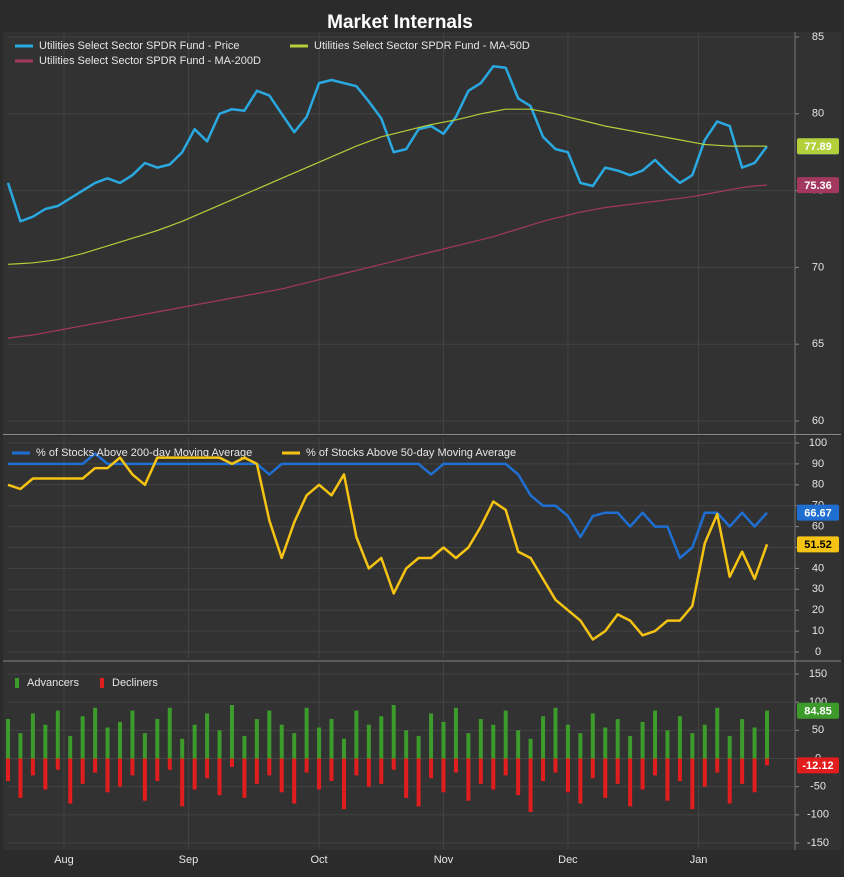 Image resolution: width=844 pixels, height=877 pixels. Describe the element at coordinates (568, 860) in the screenshot. I see `x-tick-label: Dec` at that location.